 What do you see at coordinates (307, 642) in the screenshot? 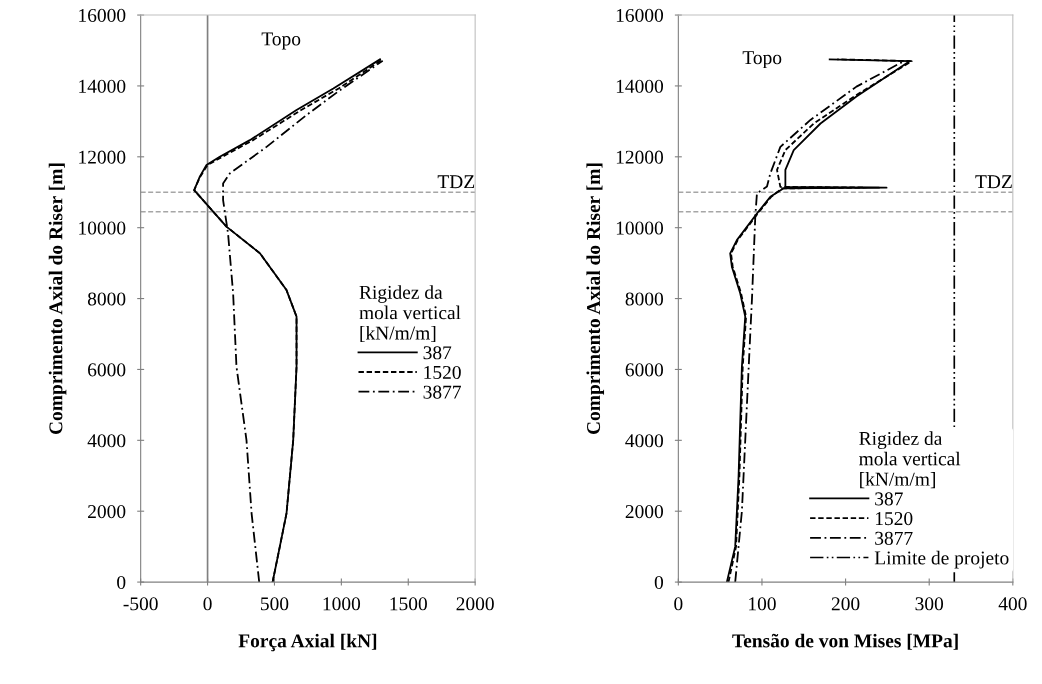
I see `x-axis-title: Força Axial [kN]` at bounding box center [307, 642].